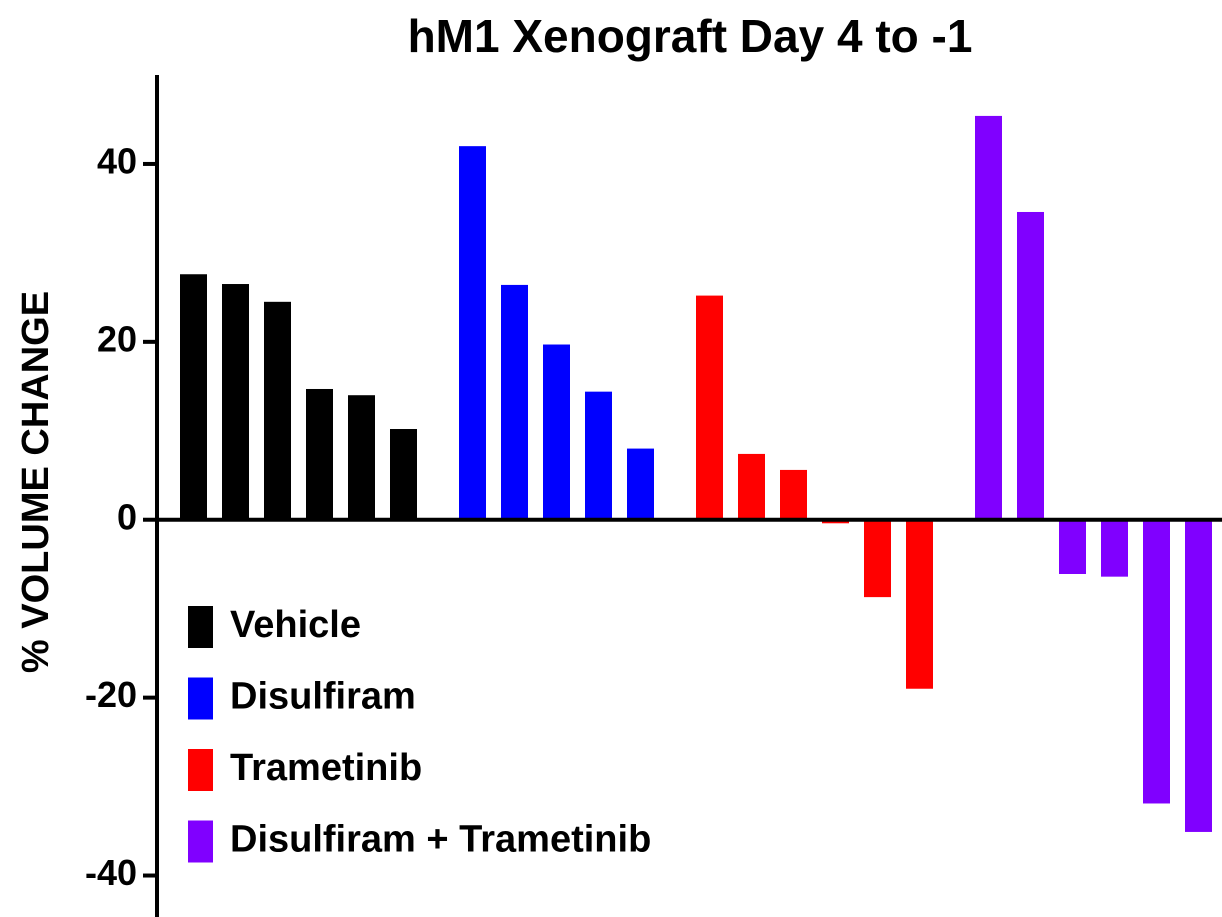 Image resolution: width=1222 pixels, height=917 pixels. What do you see at coordinates (323, 697) in the screenshot?
I see `legend-label: Disulfiram` at bounding box center [323, 697].